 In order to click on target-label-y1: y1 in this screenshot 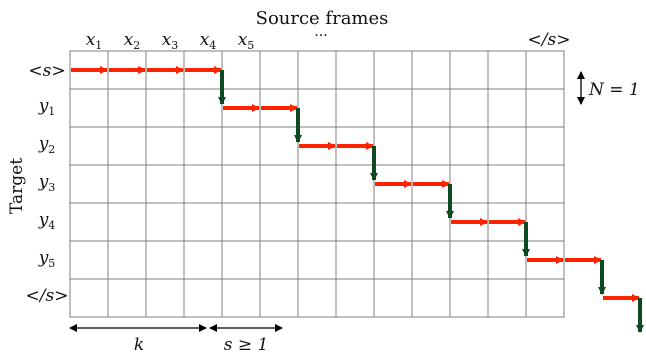, I will do `click(47, 107)`.